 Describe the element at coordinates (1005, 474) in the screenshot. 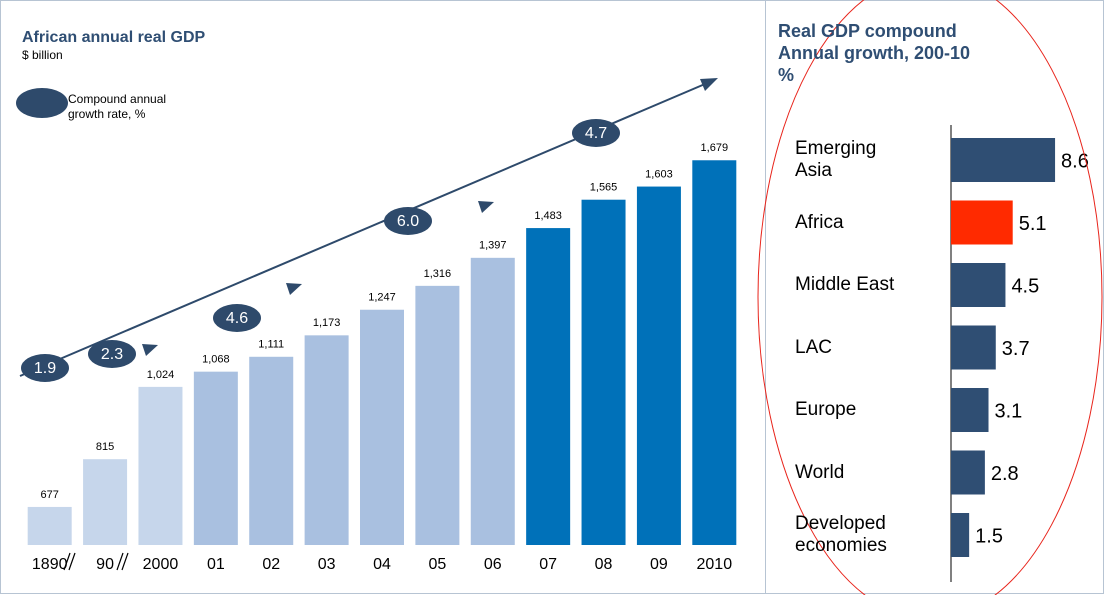

I see `value-label: 2.8` at that location.